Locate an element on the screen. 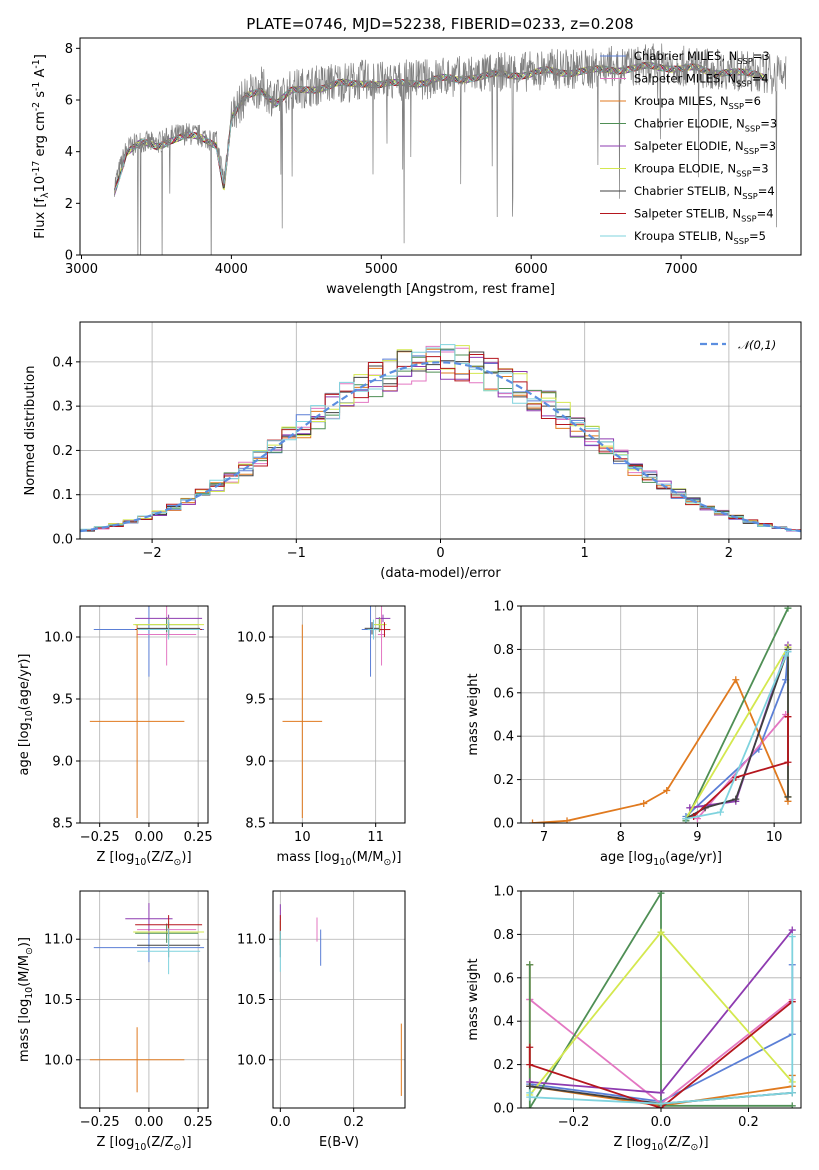  y-tick-label: 0.3 is located at coordinates (62, 407).